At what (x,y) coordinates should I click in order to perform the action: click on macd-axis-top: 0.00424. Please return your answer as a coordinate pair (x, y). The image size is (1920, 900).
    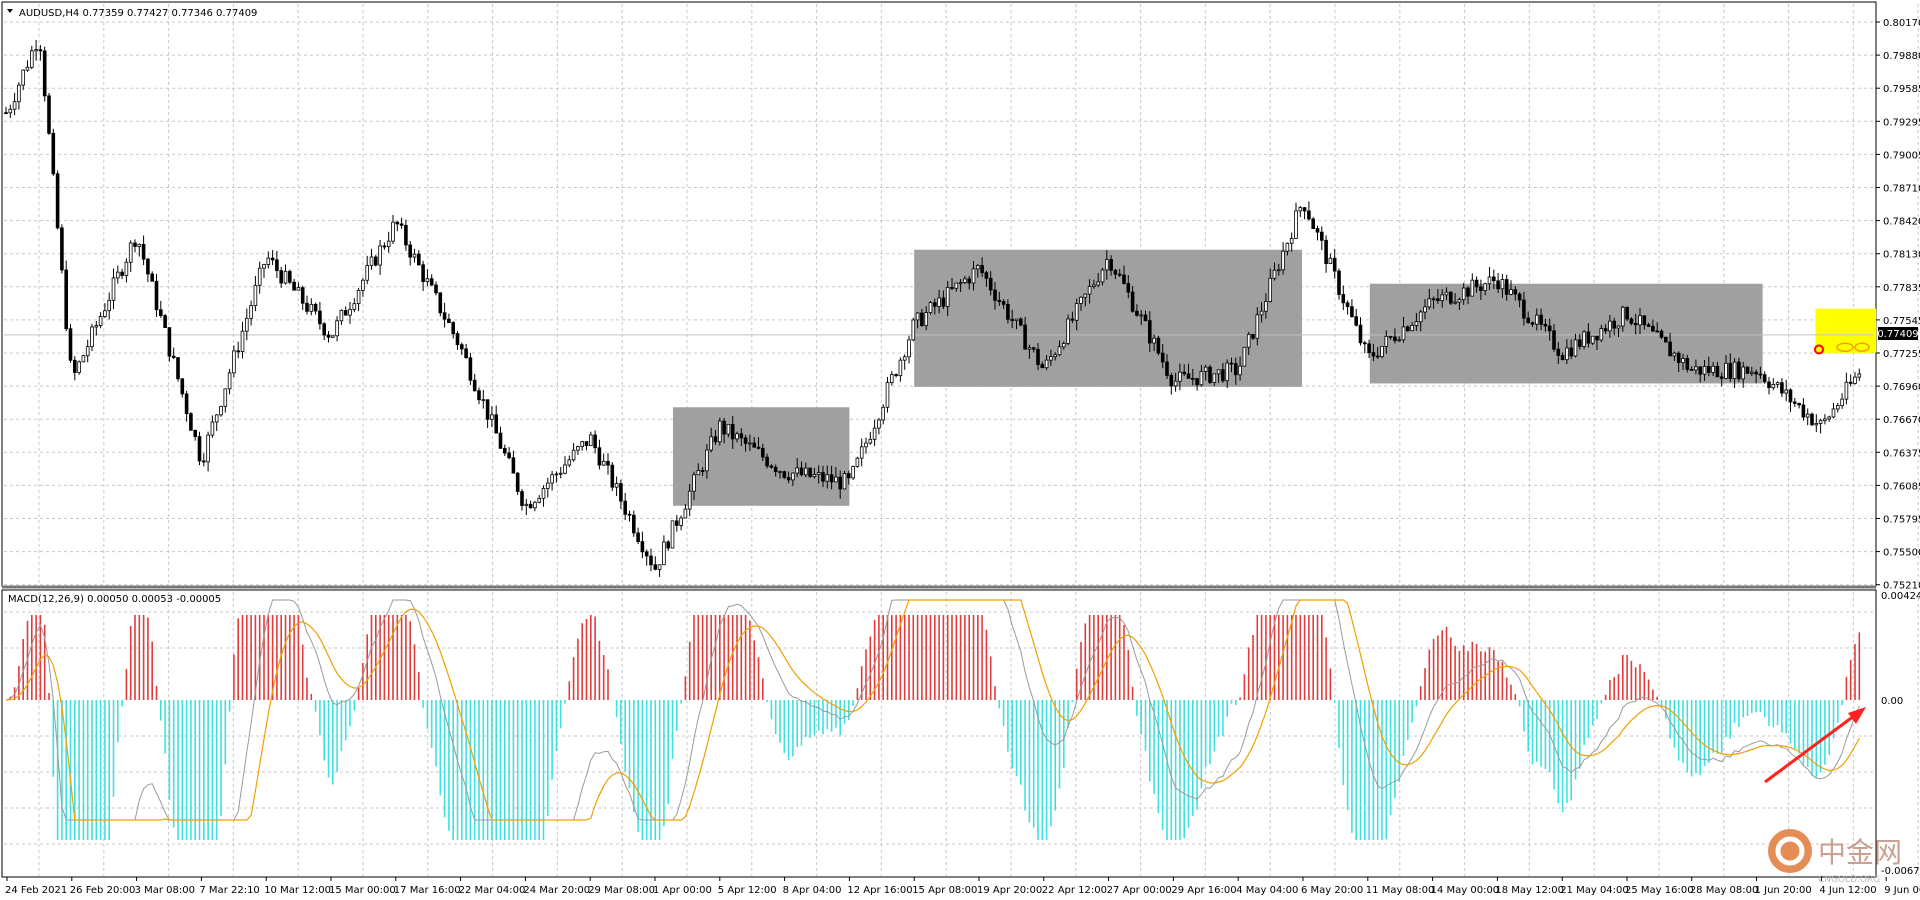
    Looking at the image, I should click on (1900, 596).